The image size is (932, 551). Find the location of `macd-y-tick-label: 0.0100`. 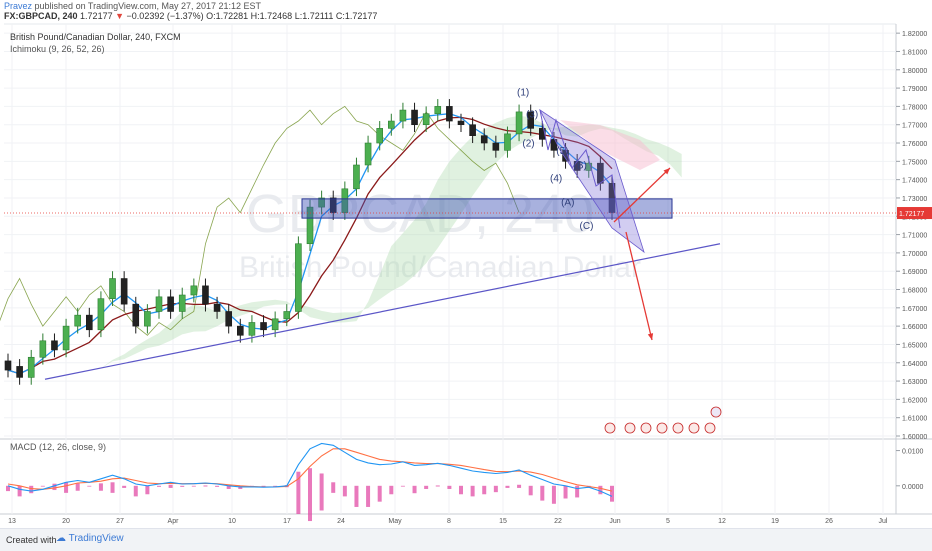

macd-y-tick-label: 0.0100 is located at coordinates (913, 452).